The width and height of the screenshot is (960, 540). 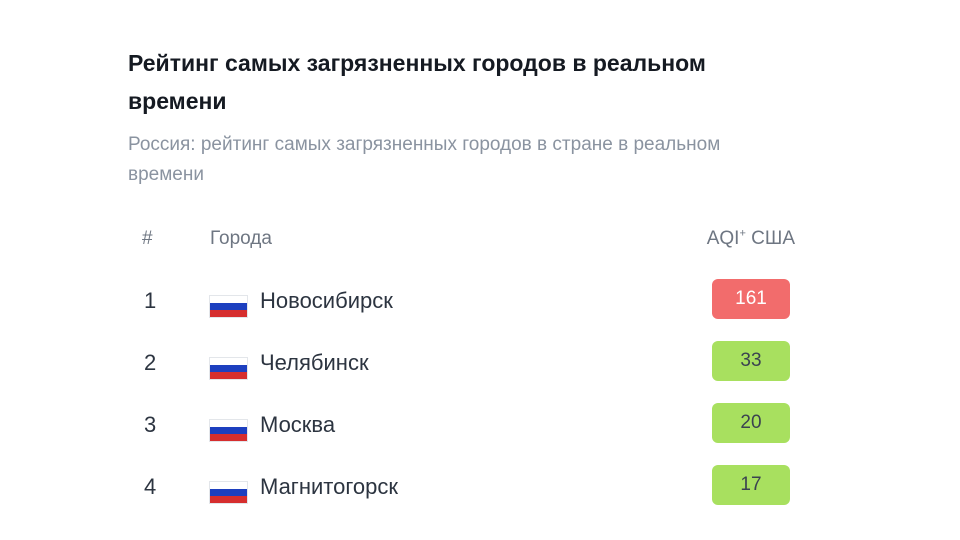 I want to click on row-rank: 4, so click(x=150, y=486).